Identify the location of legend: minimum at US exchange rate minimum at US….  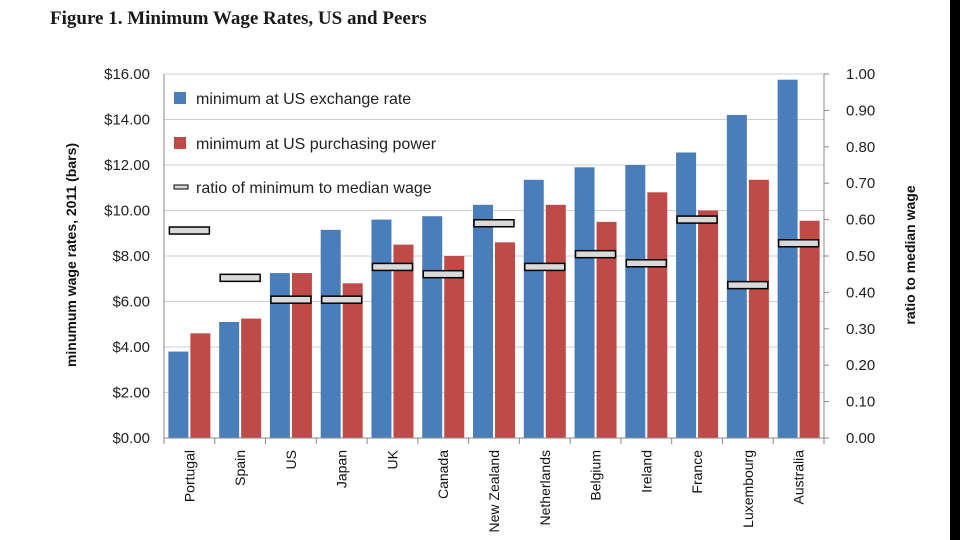
(305, 144).